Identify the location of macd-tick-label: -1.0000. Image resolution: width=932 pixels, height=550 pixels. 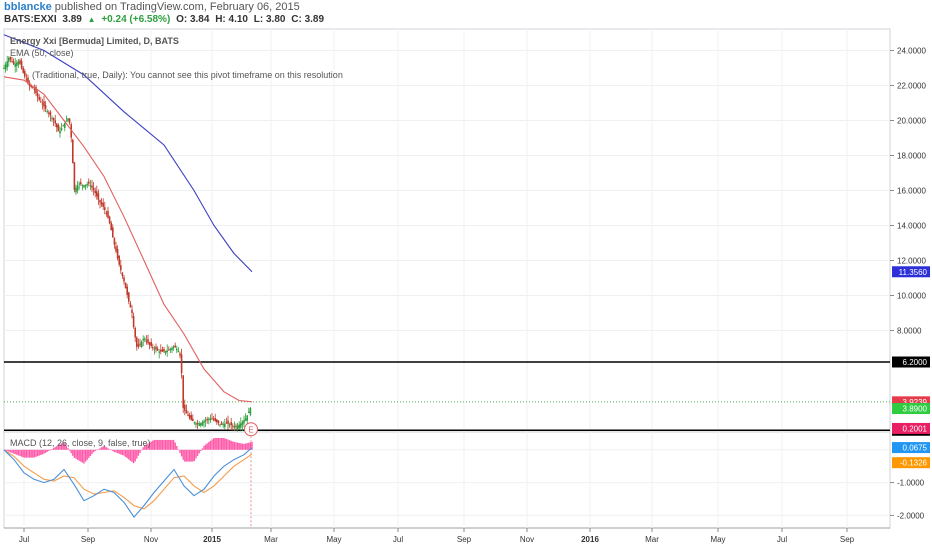
(911, 483).